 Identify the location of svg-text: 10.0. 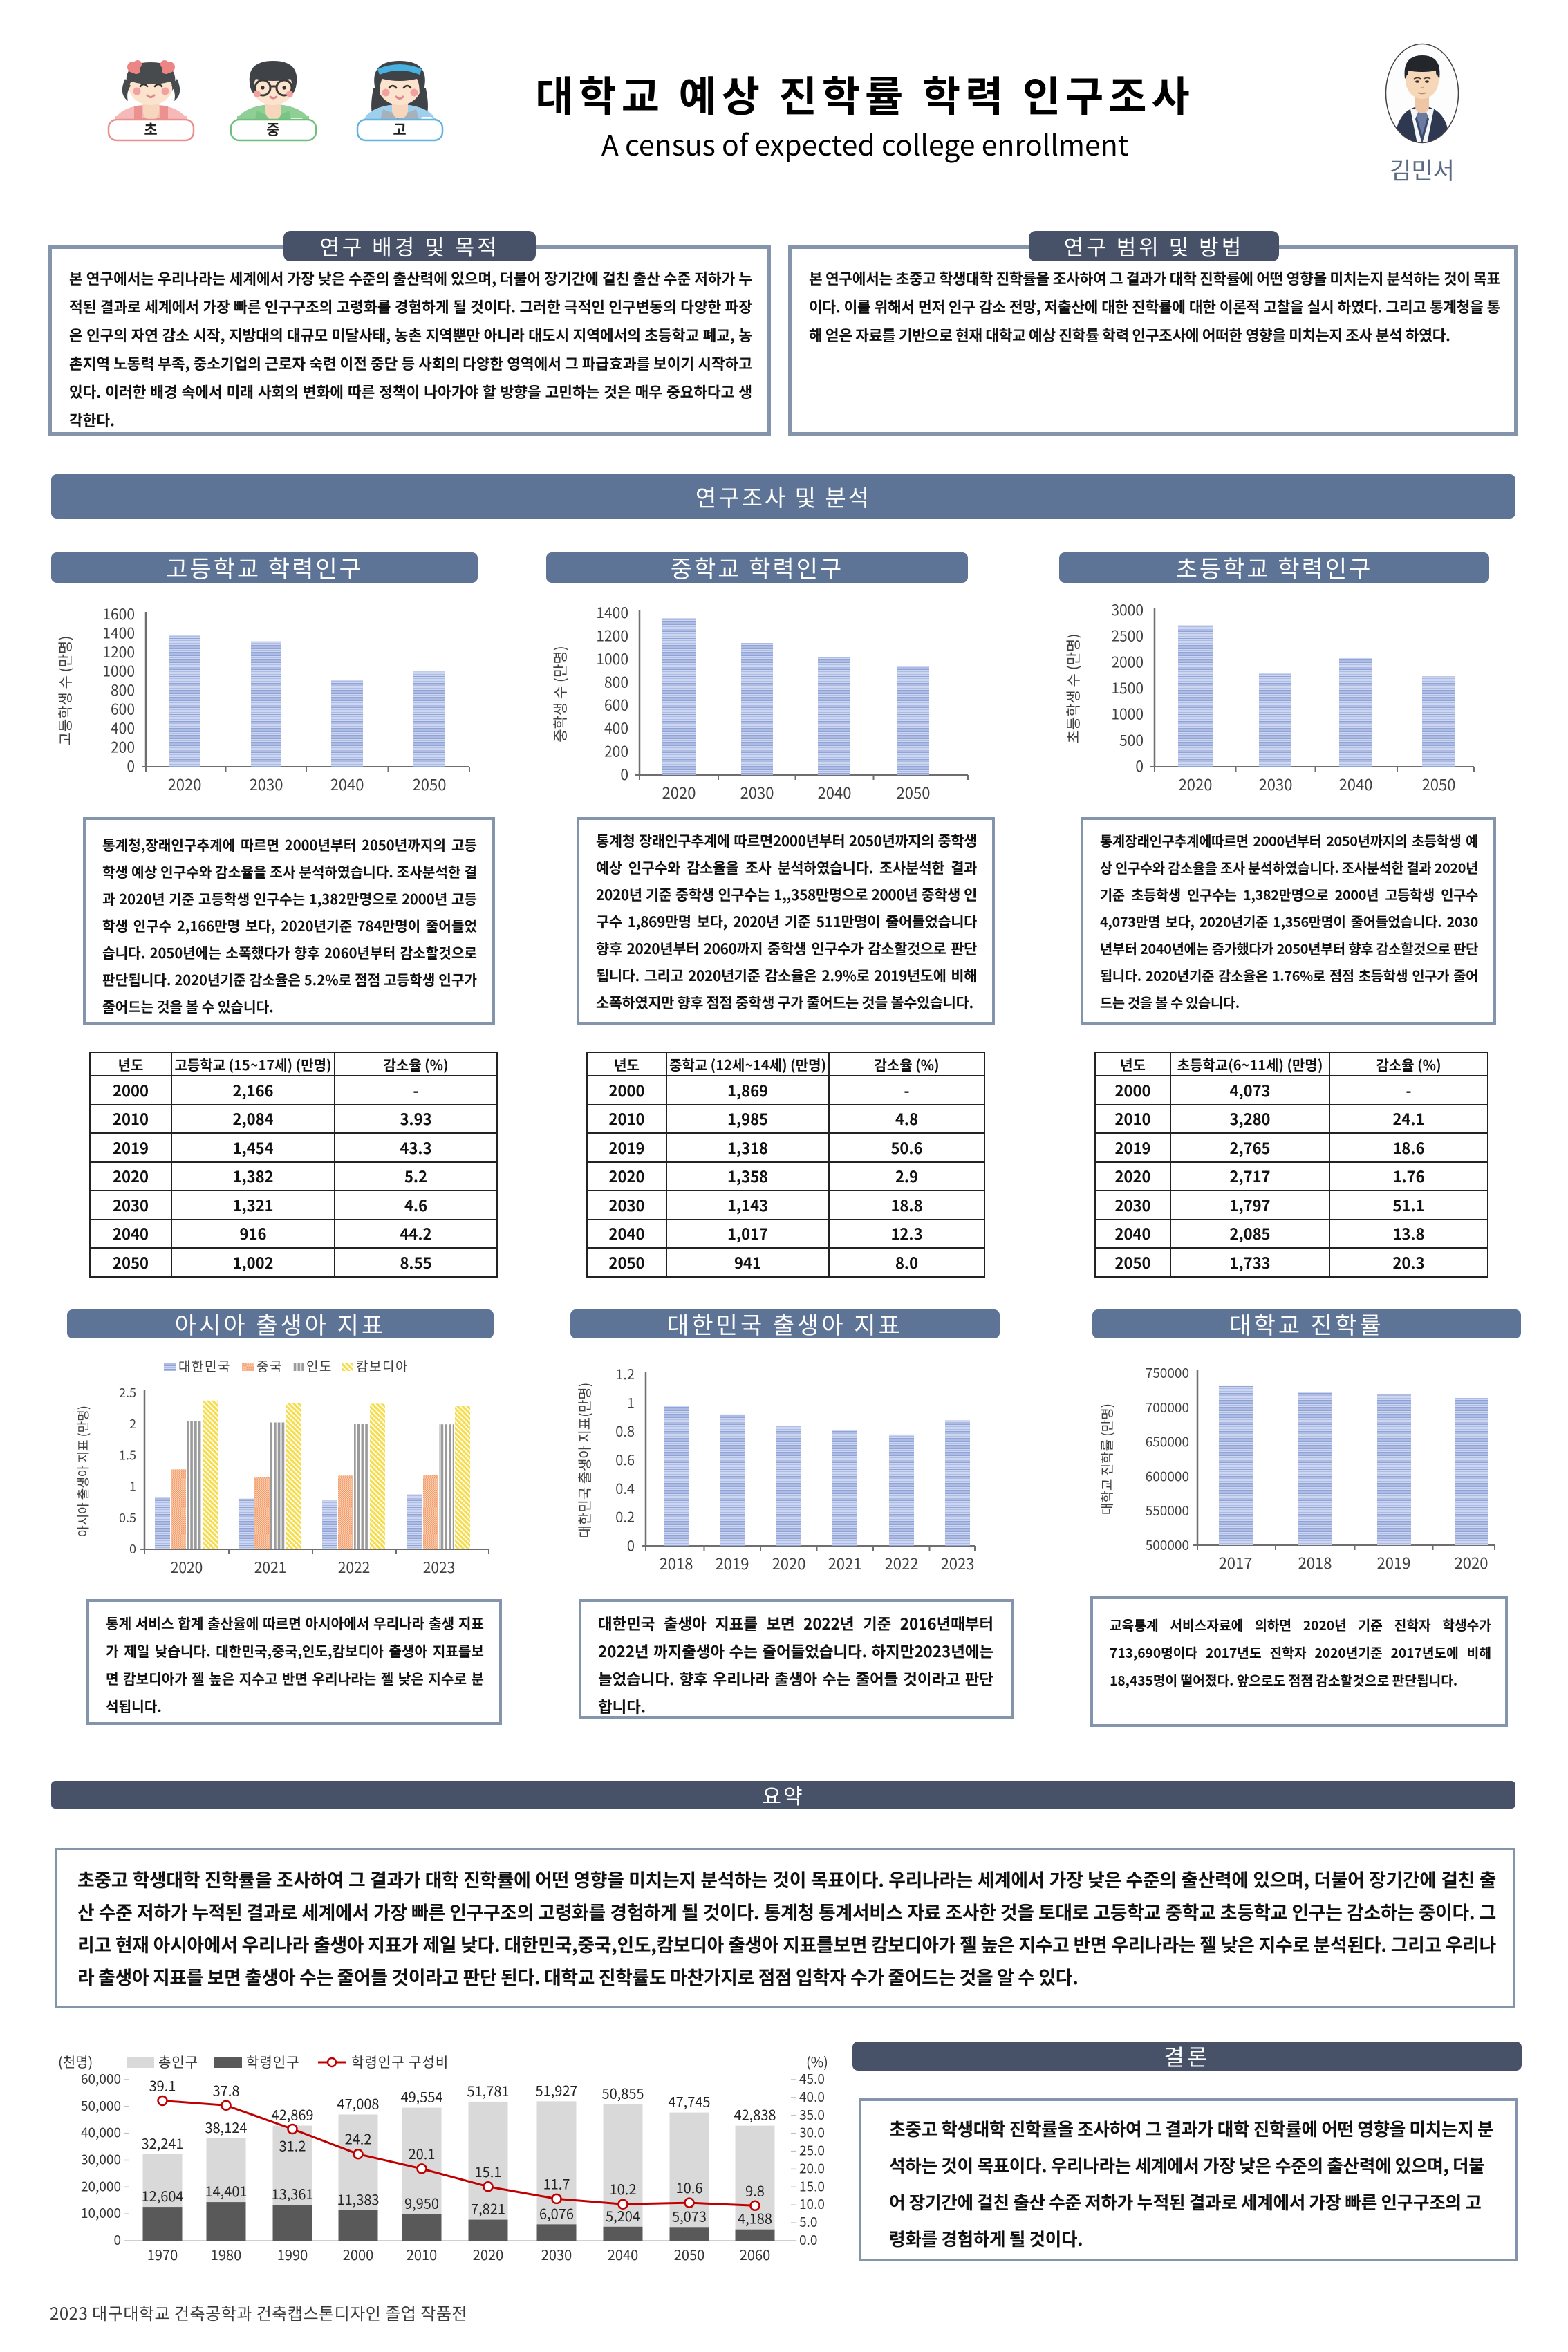
(812, 2203).